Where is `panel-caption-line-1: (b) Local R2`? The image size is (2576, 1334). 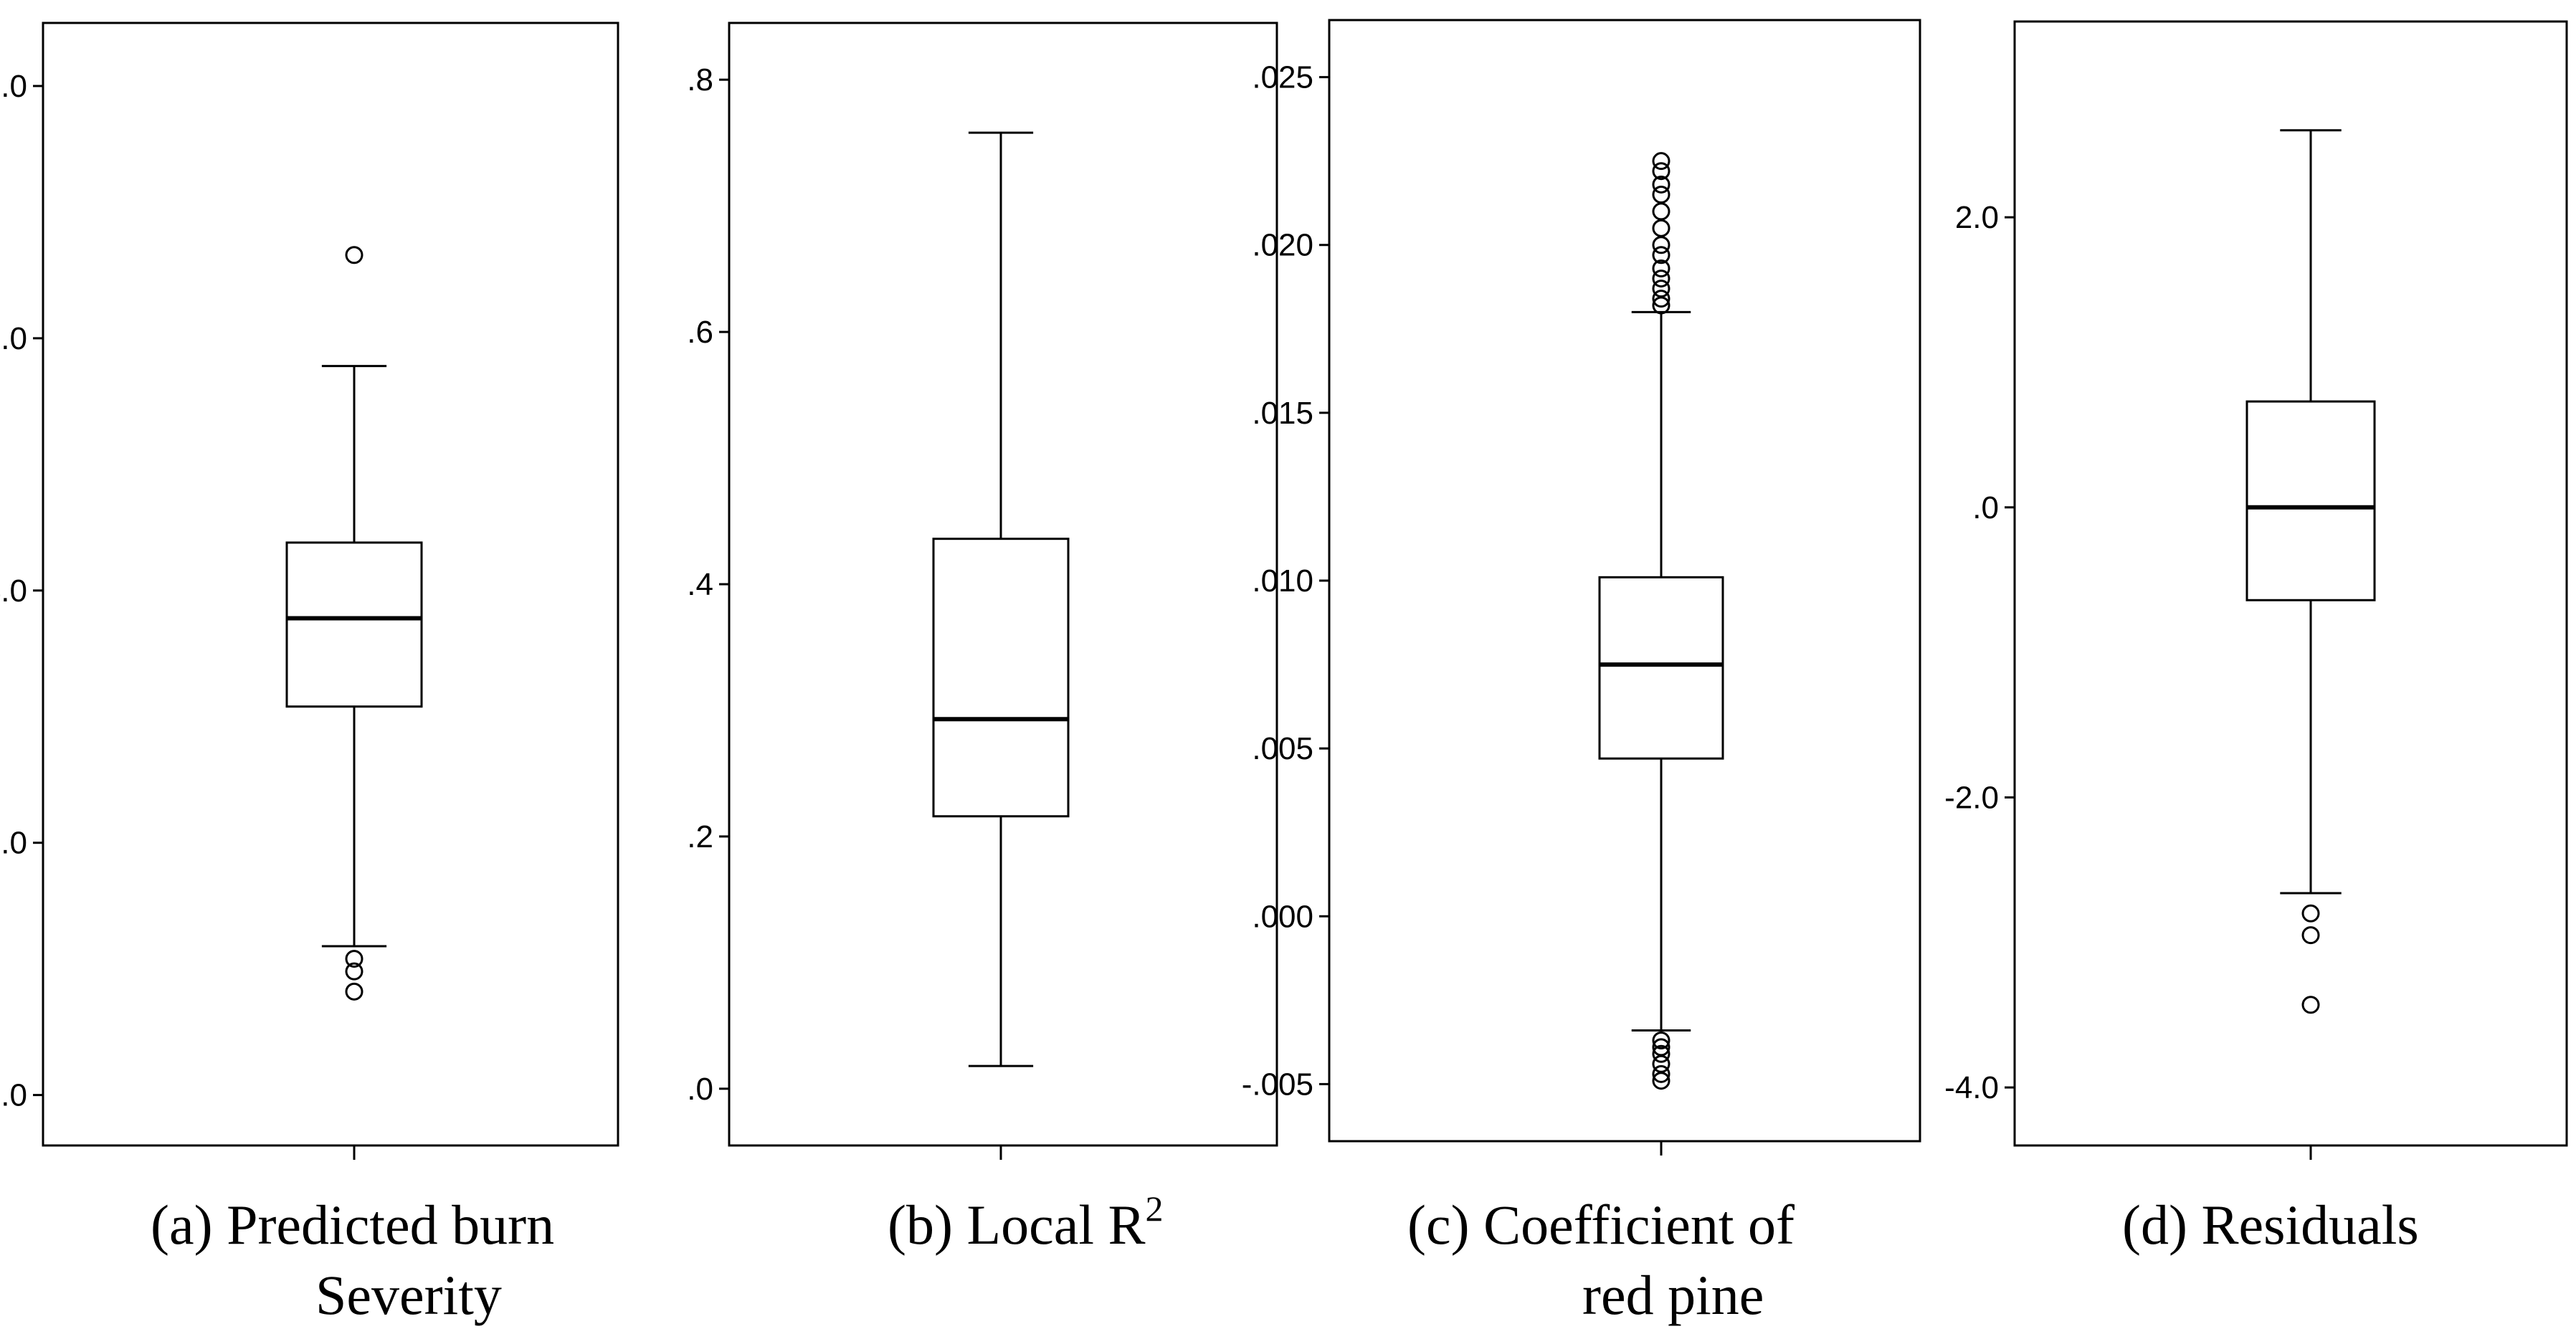
panel-caption-line-1: (b) Local R2 is located at coordinates (1026, 1222).